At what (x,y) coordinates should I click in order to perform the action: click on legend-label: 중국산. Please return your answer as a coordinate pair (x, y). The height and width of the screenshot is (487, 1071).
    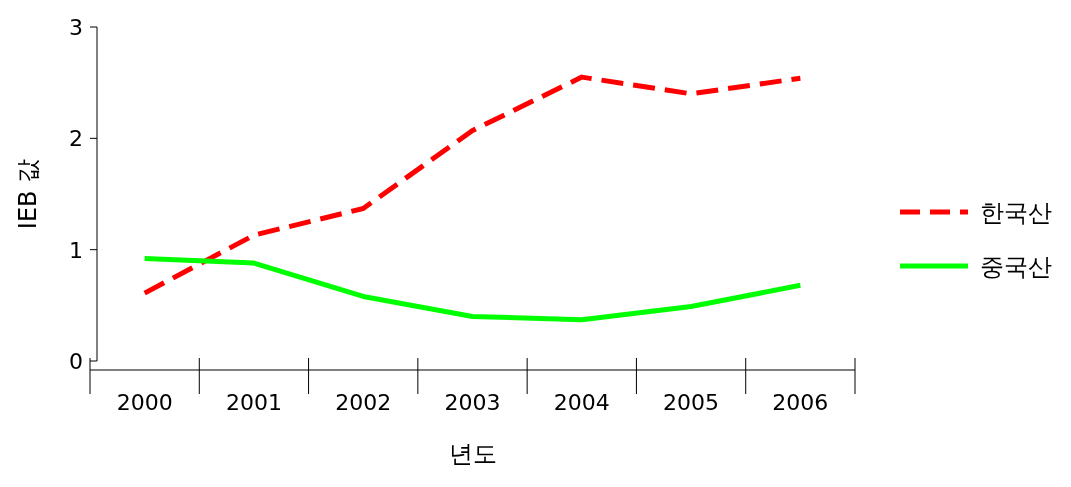
    Looking at the image, I should click on (1016, 267).